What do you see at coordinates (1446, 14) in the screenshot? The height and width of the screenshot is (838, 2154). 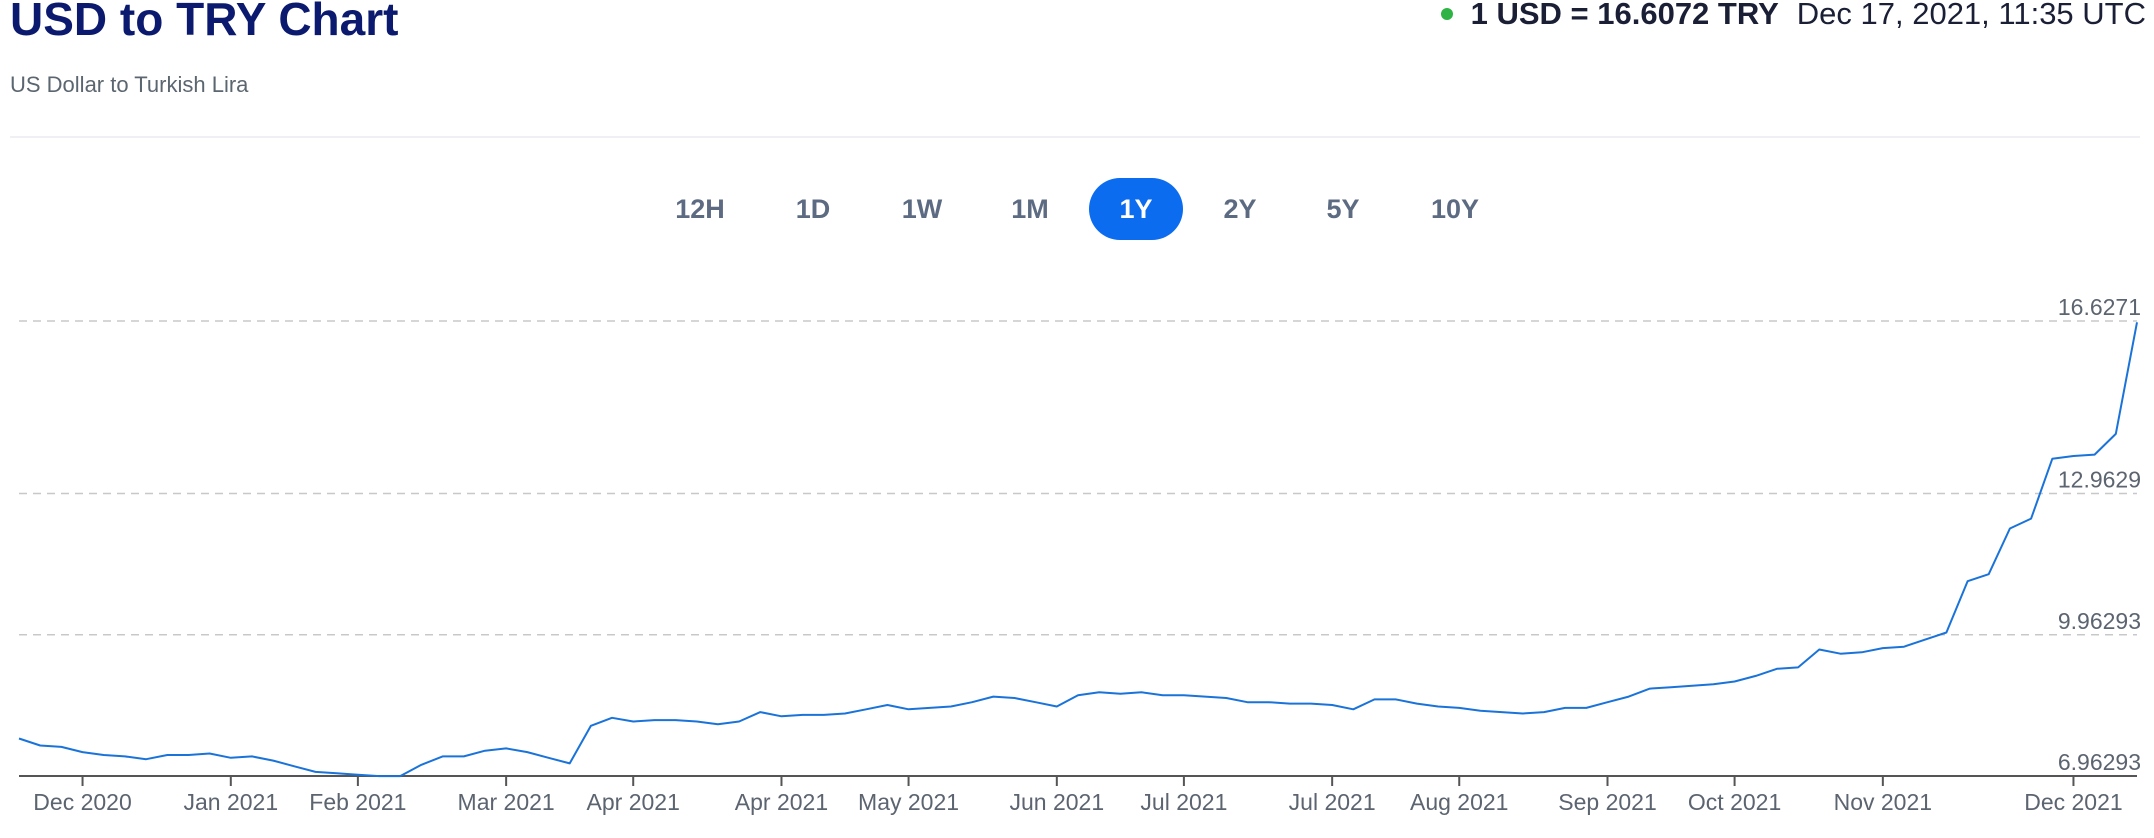 I see `live-dot` at bounding box center [1446, 14].